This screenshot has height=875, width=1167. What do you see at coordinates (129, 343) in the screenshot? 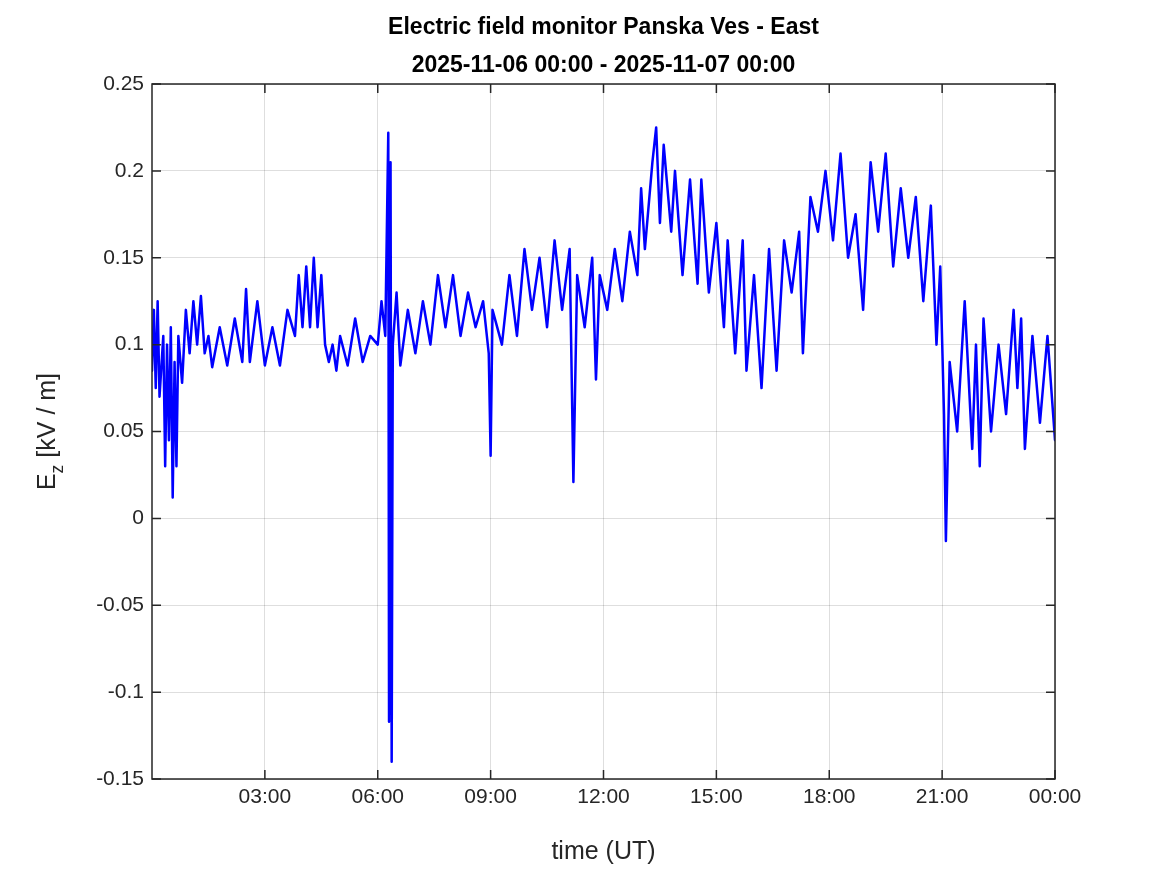
I see `y-tick-label: 0.1` at bounding box center [129, 343].